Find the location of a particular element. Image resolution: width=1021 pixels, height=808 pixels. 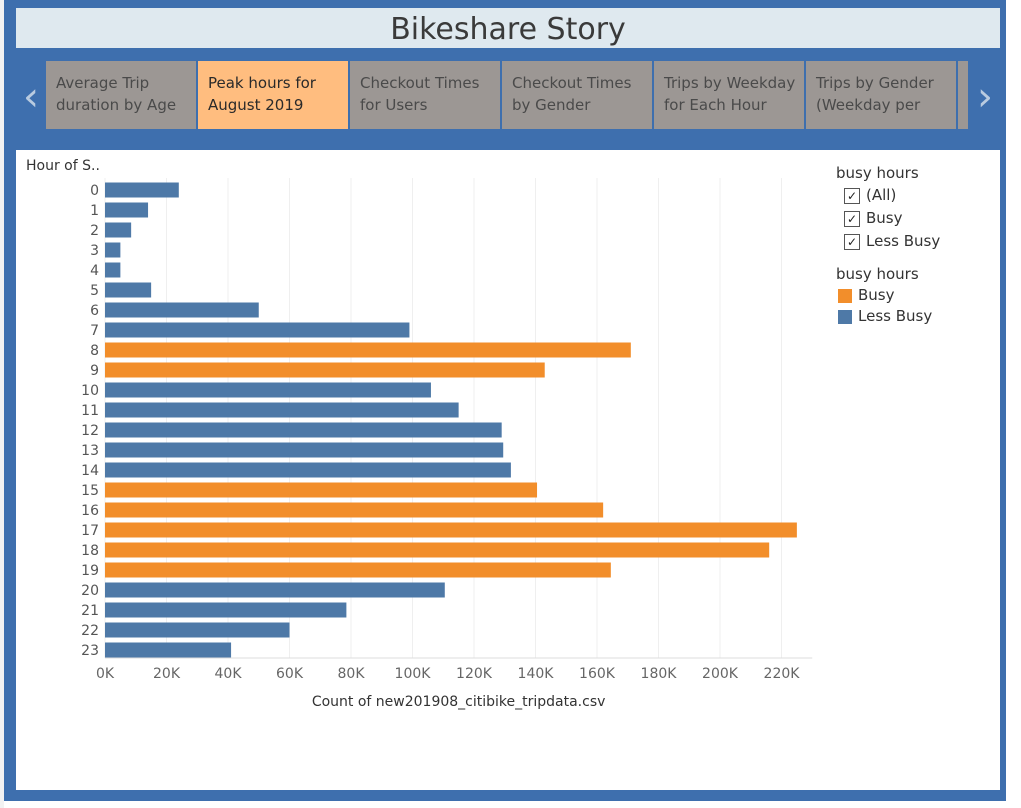

y-tick-label: 16 is located at coordinates (90, 511).